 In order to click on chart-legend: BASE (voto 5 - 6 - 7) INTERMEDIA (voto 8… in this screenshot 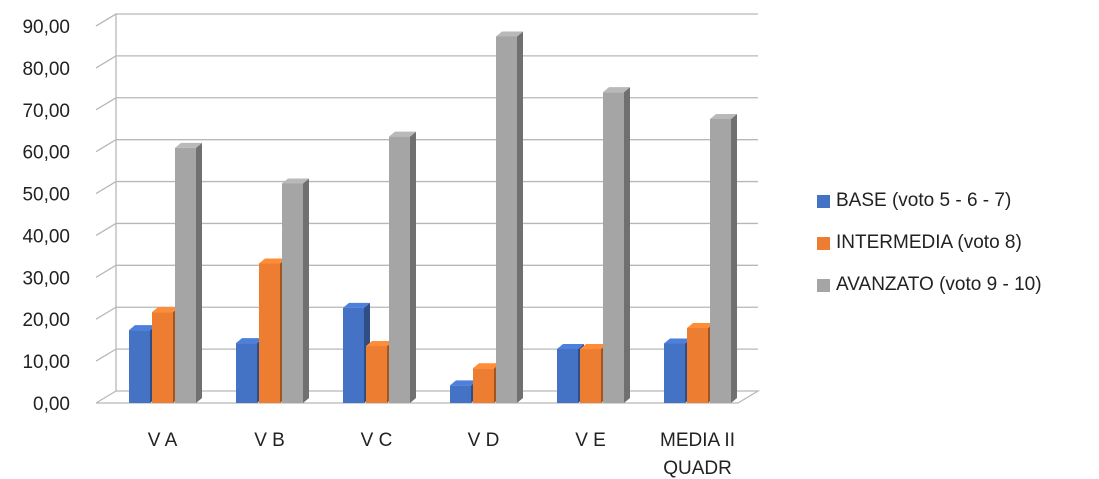, I will do `click(929, 243)`.